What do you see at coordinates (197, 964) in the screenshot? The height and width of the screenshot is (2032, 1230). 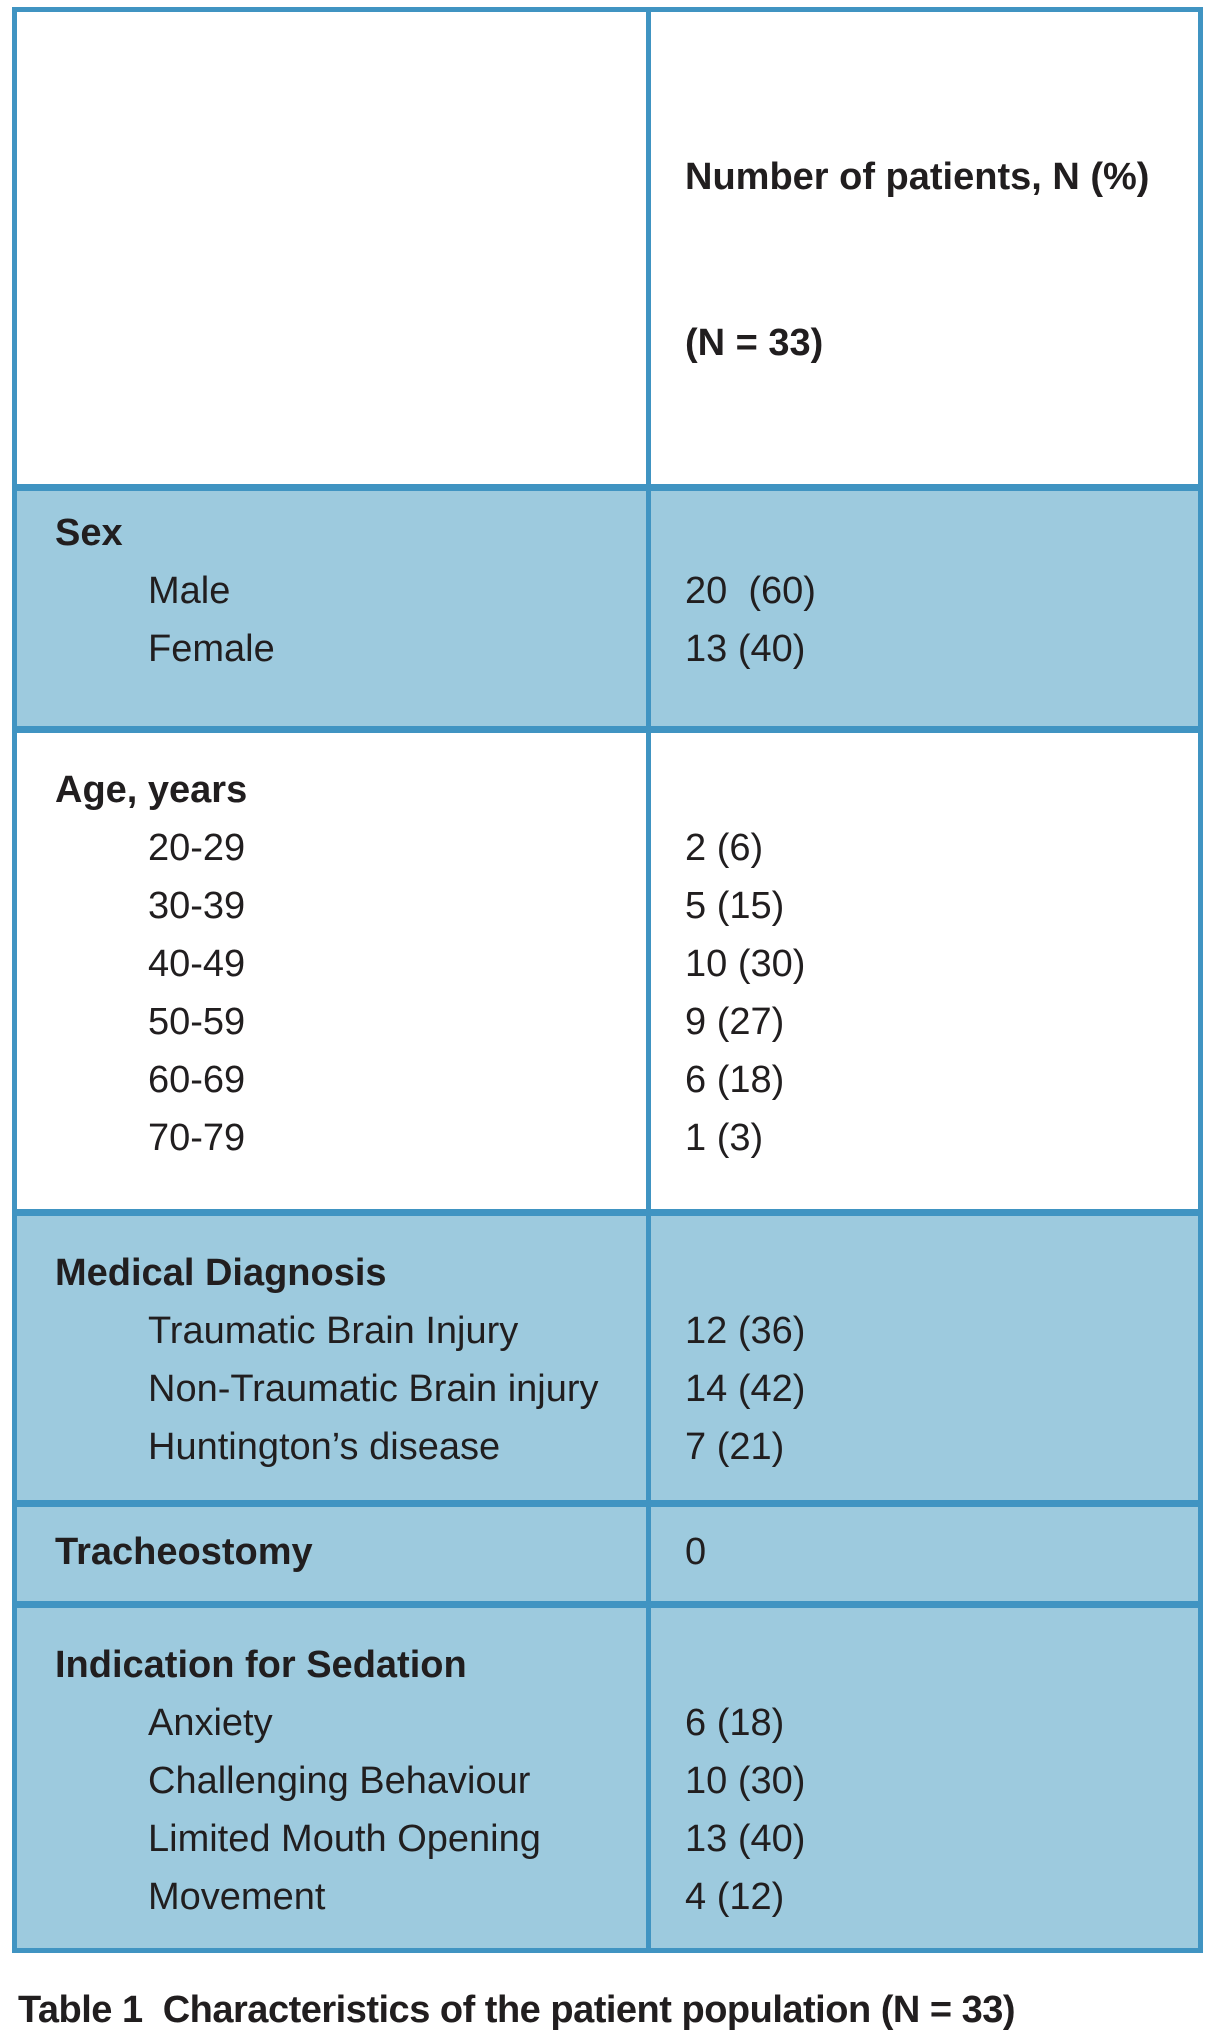 I see `row-label: 40-49` at bounding box center [197, 964].